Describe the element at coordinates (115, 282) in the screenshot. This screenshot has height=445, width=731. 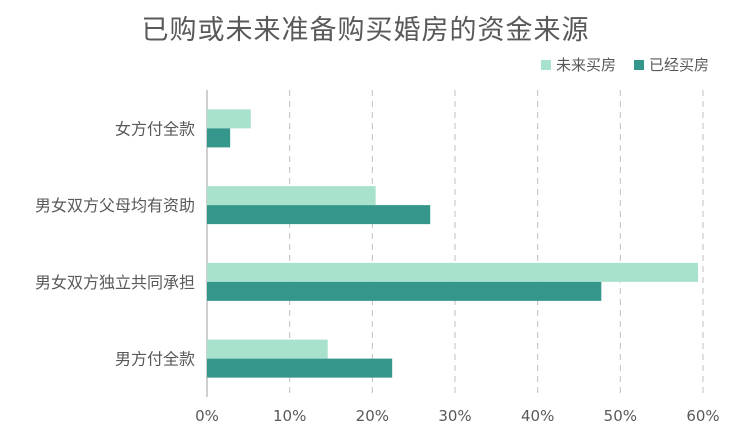
I see `category-label: 男女双方独立共同承担` at that location.